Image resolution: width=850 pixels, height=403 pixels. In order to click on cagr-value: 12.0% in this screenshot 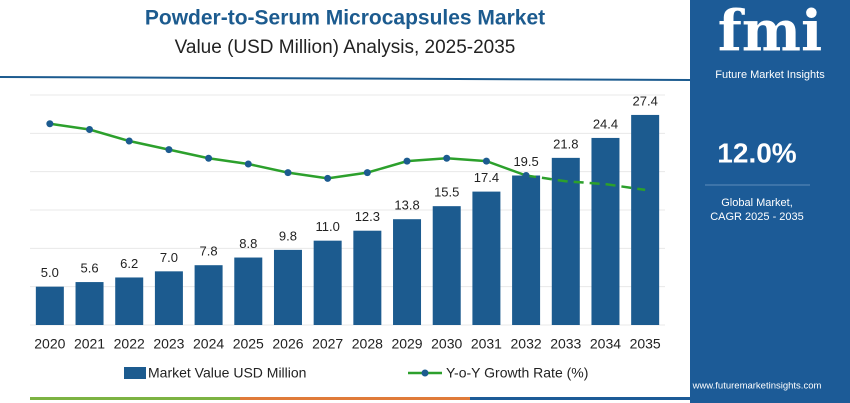, I will do `click(756, 152)`.